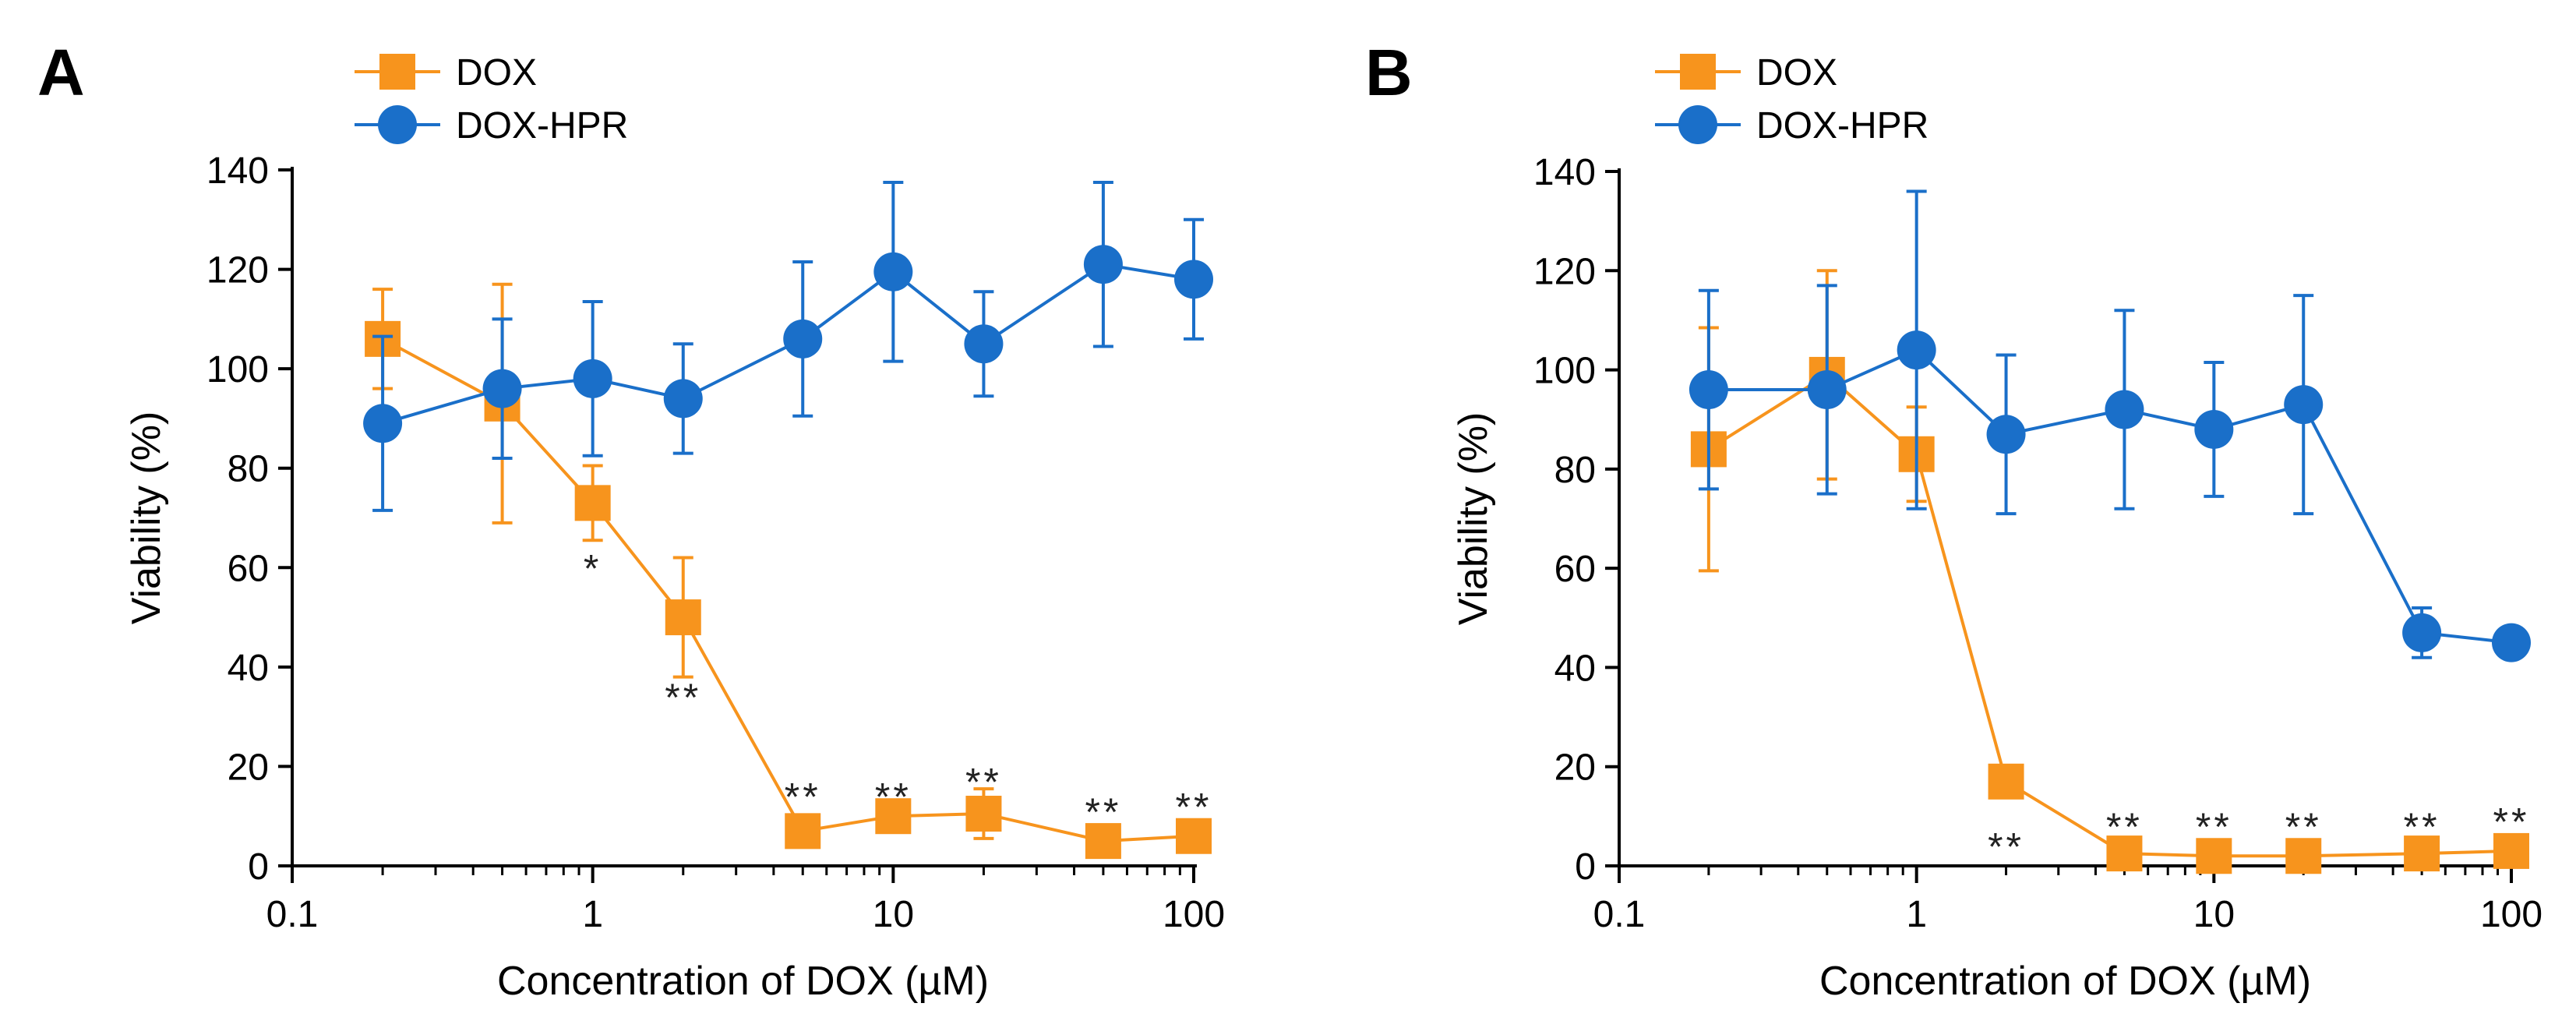 This screenshot has width=2576, height=1035. I want to click on significance-marker: *, so click(593, 568).